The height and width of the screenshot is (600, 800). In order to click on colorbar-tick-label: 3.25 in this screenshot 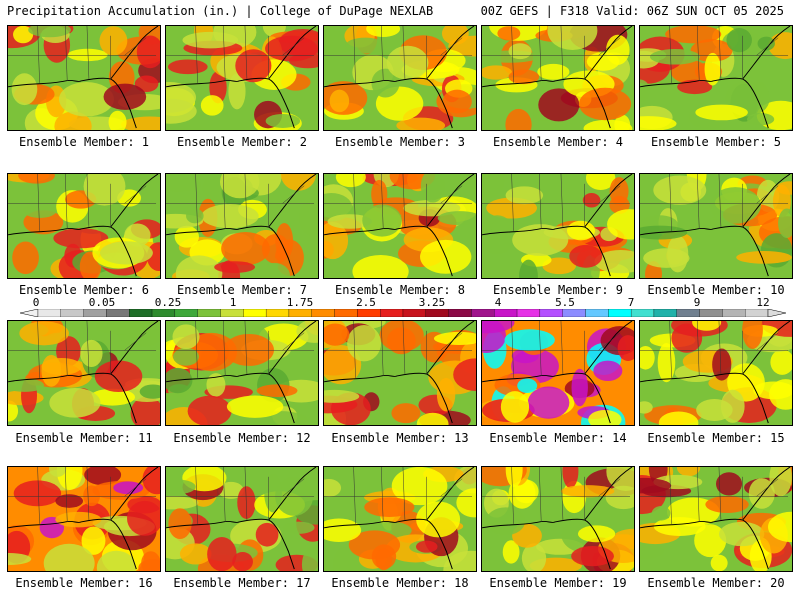, I will do `click(432, 302)`.